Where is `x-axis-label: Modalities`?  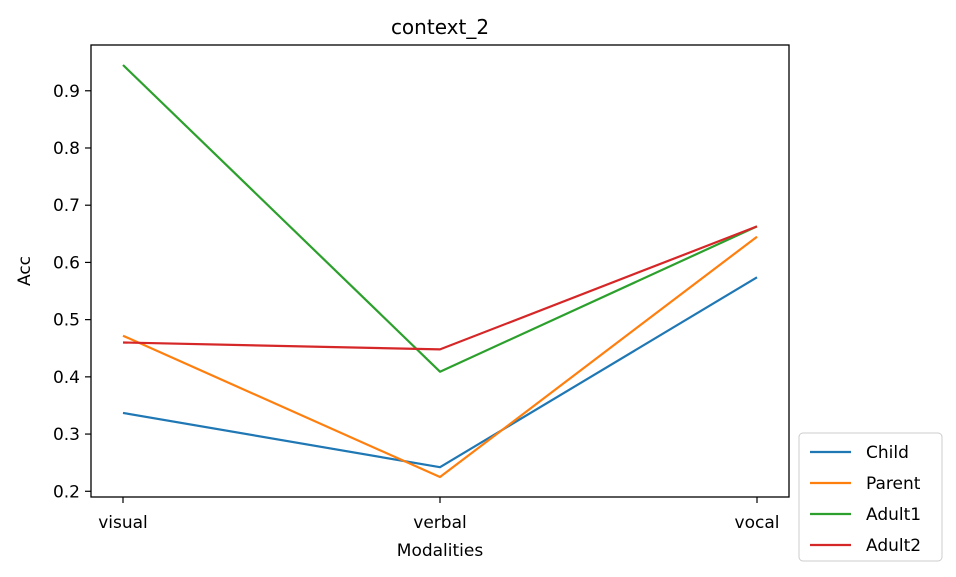
x-axis-label: Modalities is located at coordinates (440, 551).